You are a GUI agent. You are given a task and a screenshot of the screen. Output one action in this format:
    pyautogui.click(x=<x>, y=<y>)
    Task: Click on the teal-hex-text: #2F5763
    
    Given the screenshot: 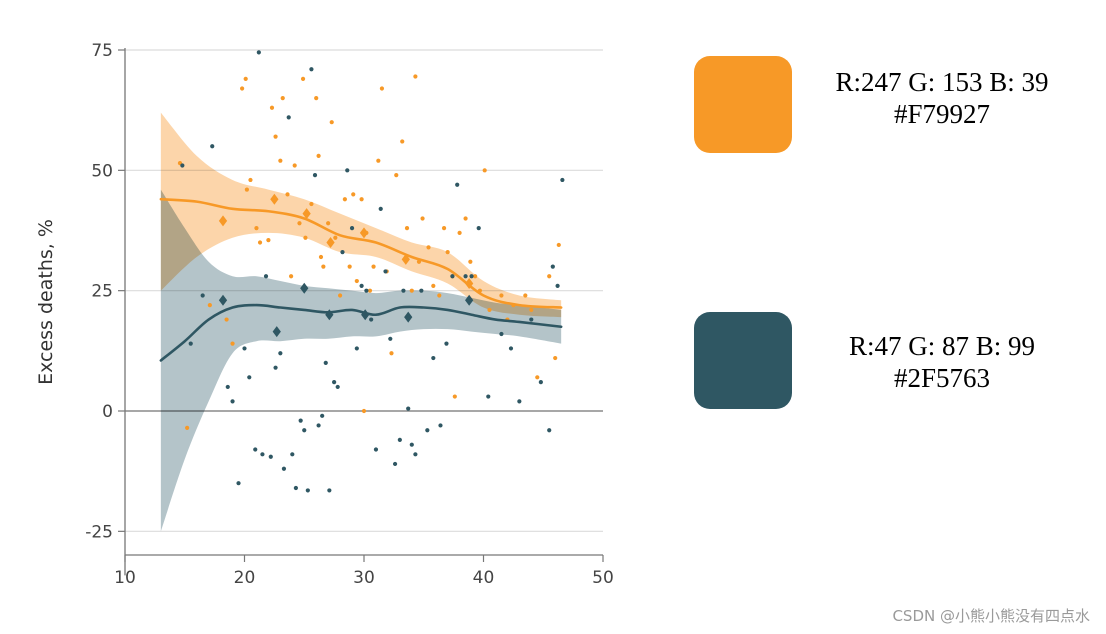 What is the action you would take?
    pyautogui.click(x=942, y=378)
    